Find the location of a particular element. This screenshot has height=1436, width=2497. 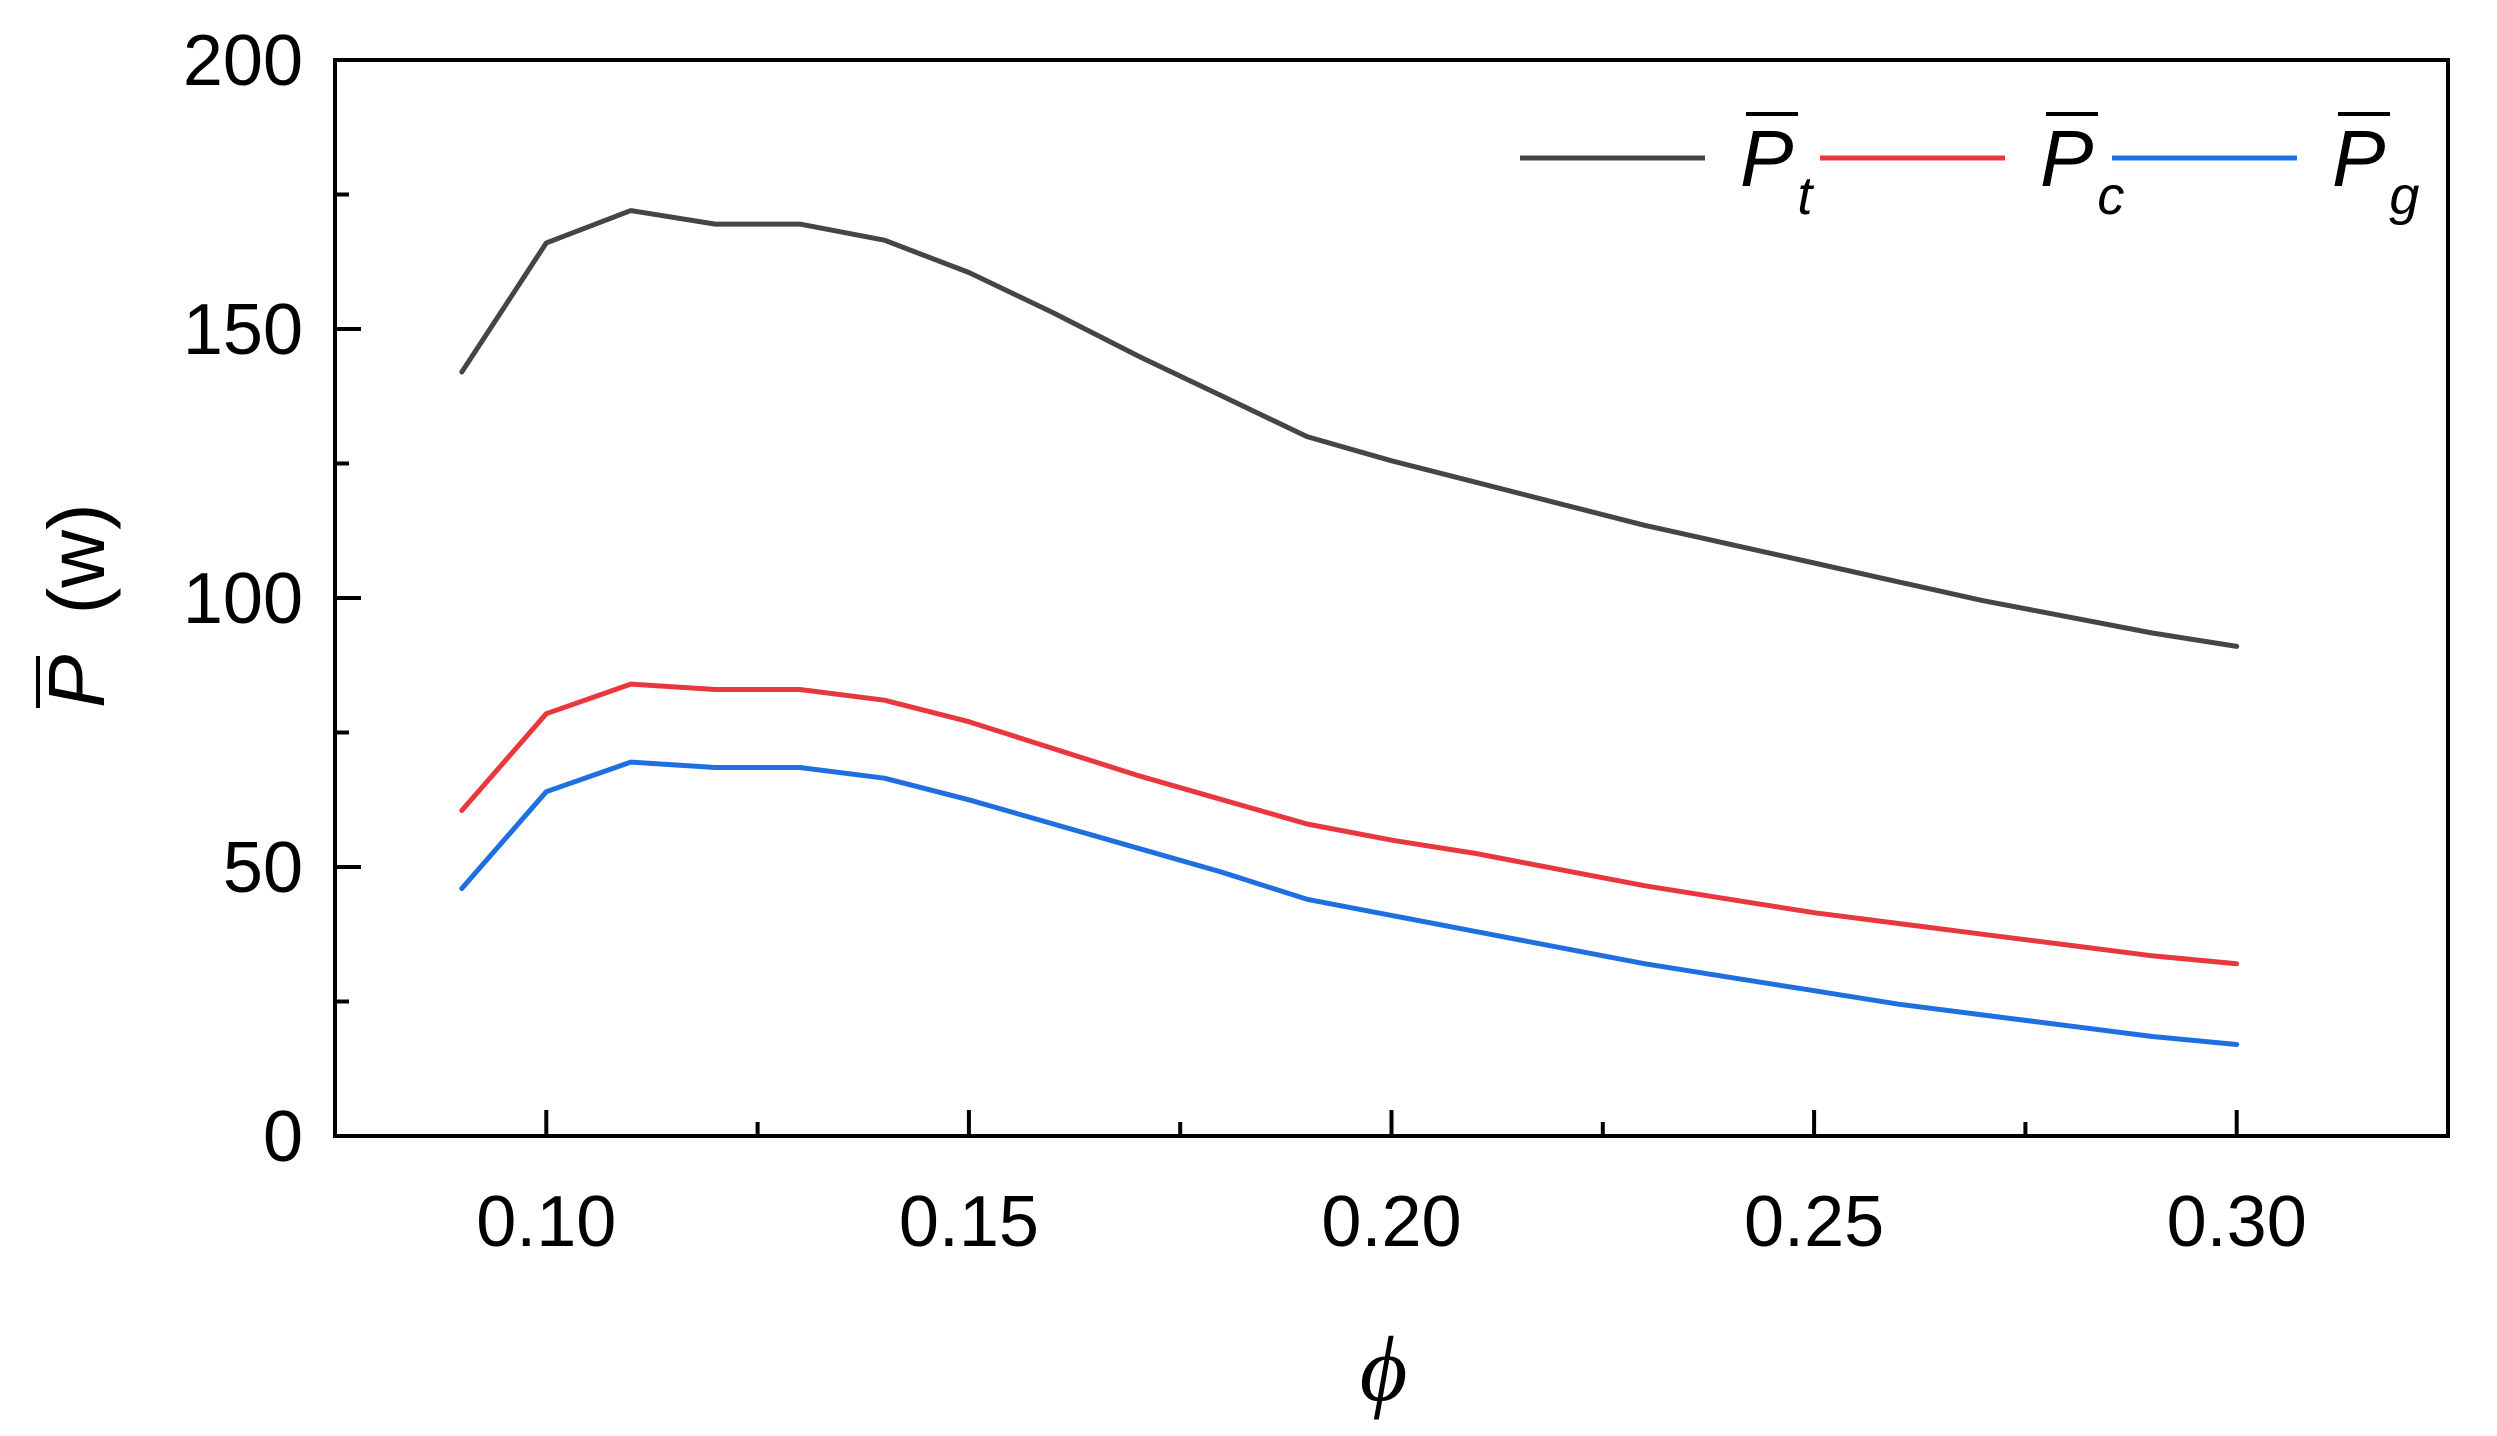

legend: Pt Pc Pg is located at coordinates (1969, 169).